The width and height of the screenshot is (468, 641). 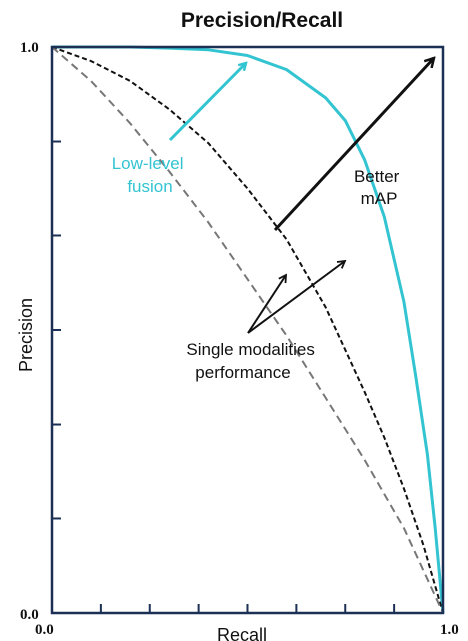 I want to click on y-tick-label-top: 1.0, so click(x=29, y=48).